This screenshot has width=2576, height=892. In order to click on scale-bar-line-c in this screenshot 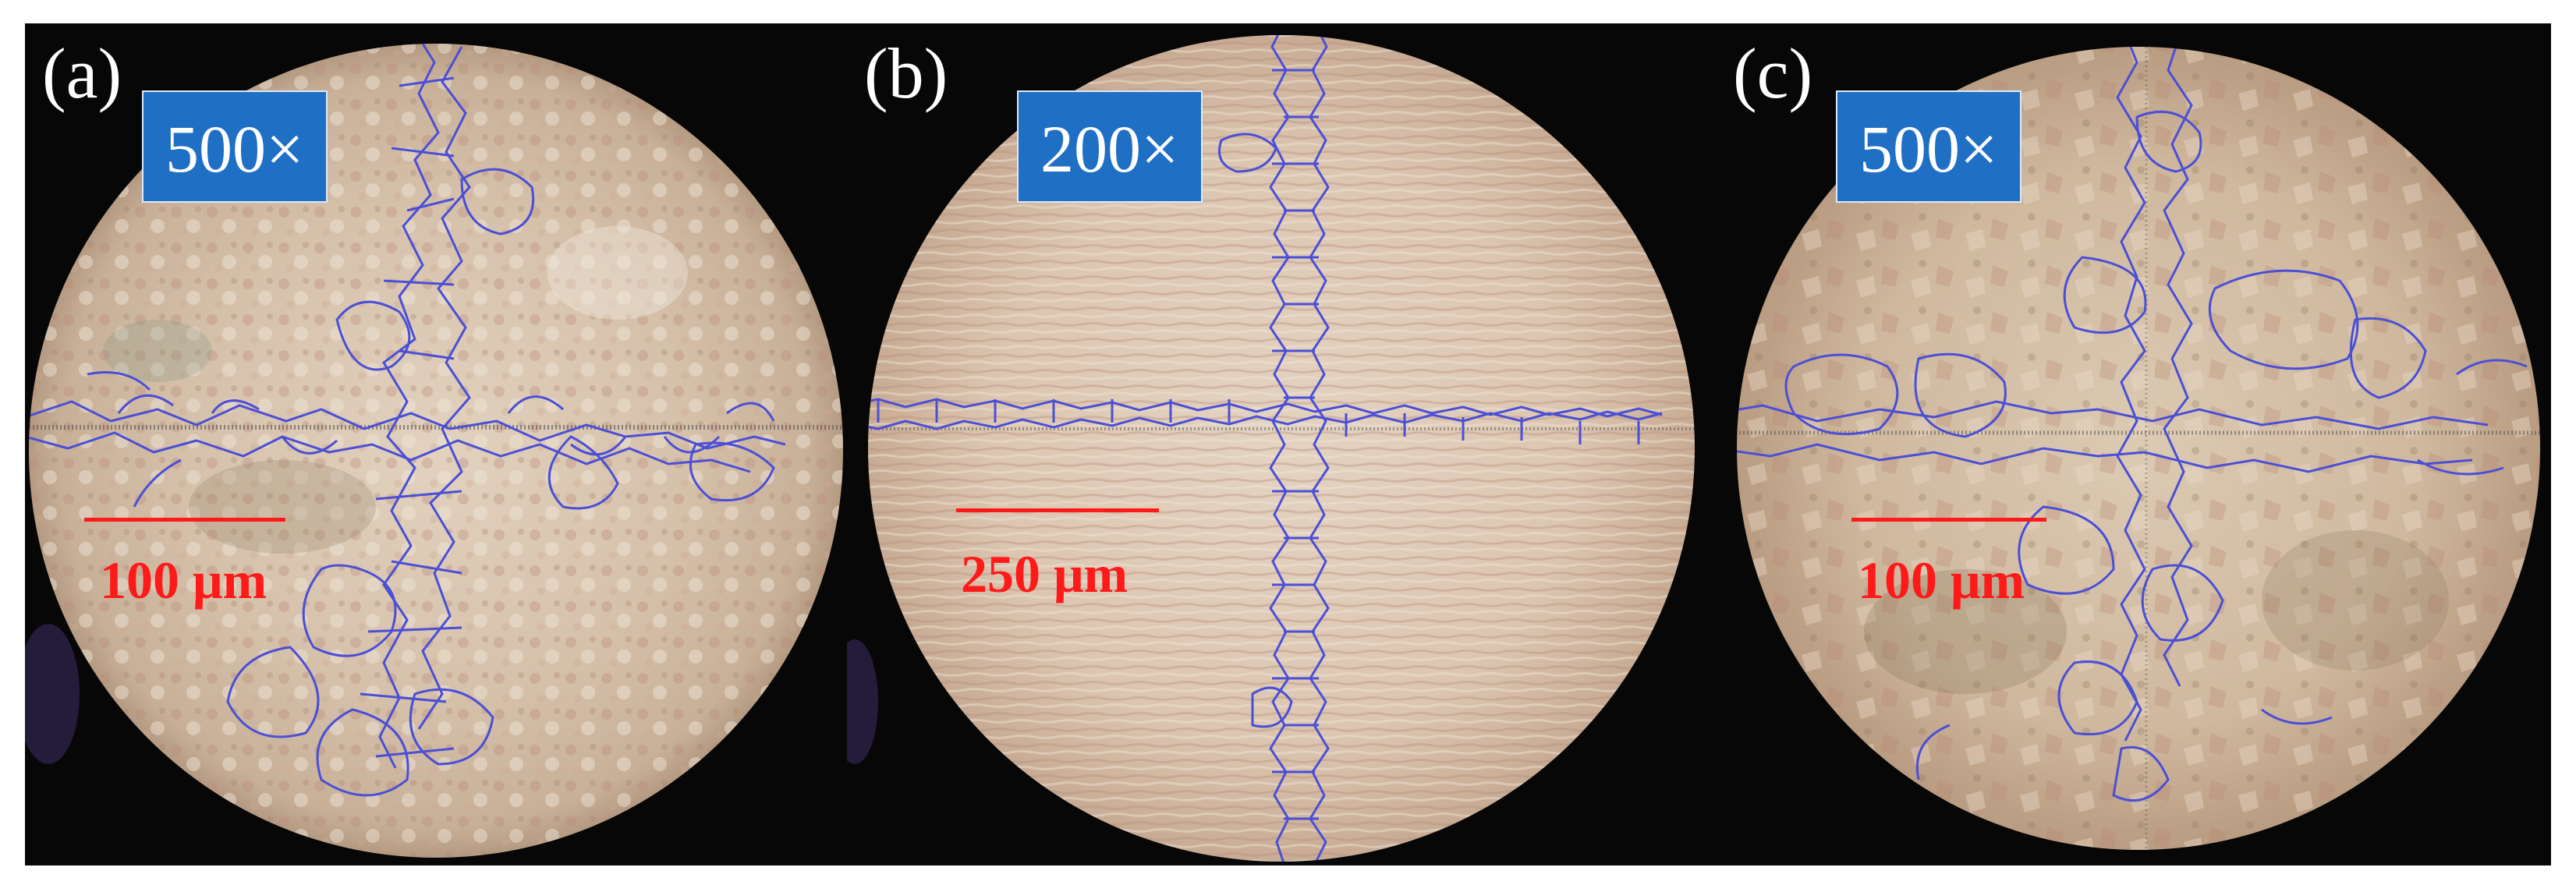, I will do `click(1948, 520)`.